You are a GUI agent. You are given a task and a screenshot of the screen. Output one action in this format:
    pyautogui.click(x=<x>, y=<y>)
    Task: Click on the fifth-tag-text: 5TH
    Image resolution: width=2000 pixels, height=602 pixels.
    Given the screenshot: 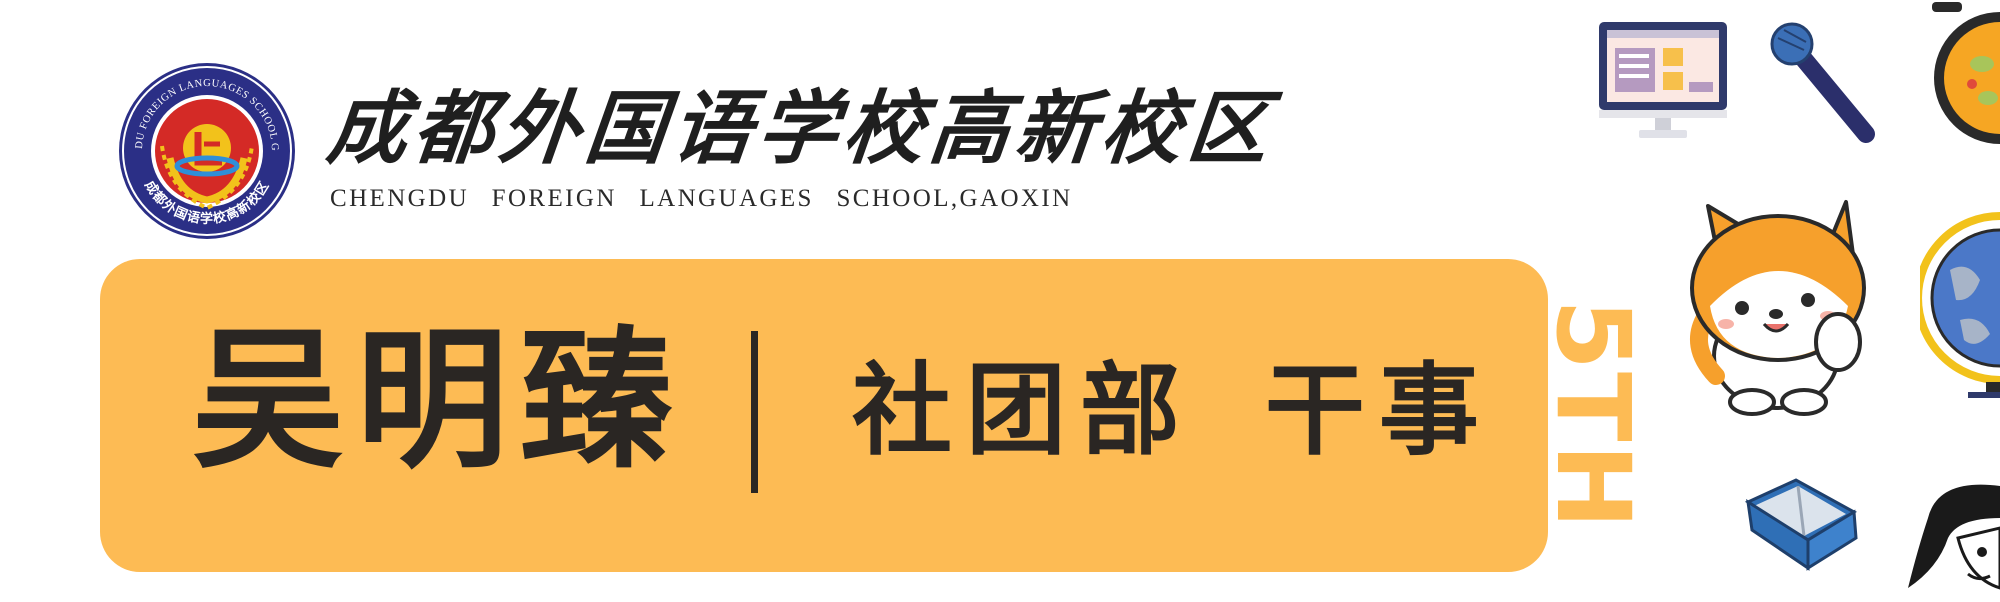 What is the action you would take?
    pyautogui.click(x=1592, y=415)
    